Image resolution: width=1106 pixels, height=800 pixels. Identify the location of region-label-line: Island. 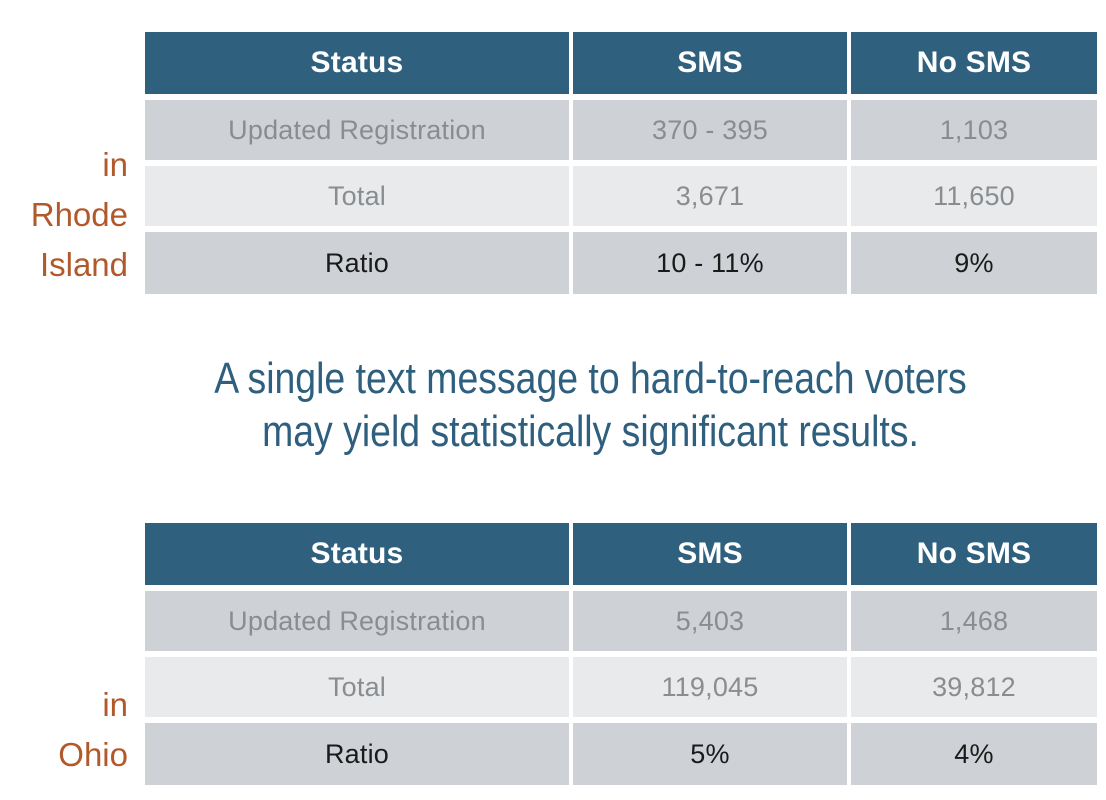
(83, 264).